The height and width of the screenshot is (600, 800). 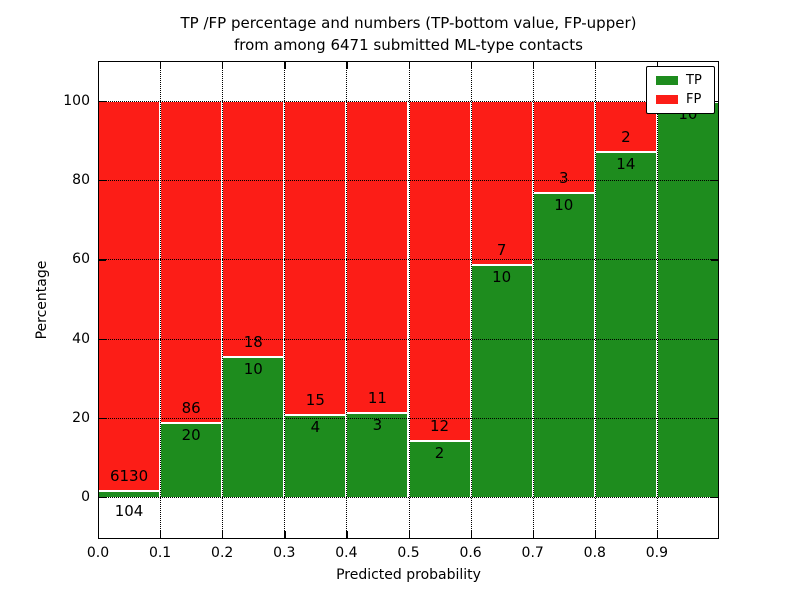 I want to click on legend-label-fp: FP, so click(x=694, y=99).